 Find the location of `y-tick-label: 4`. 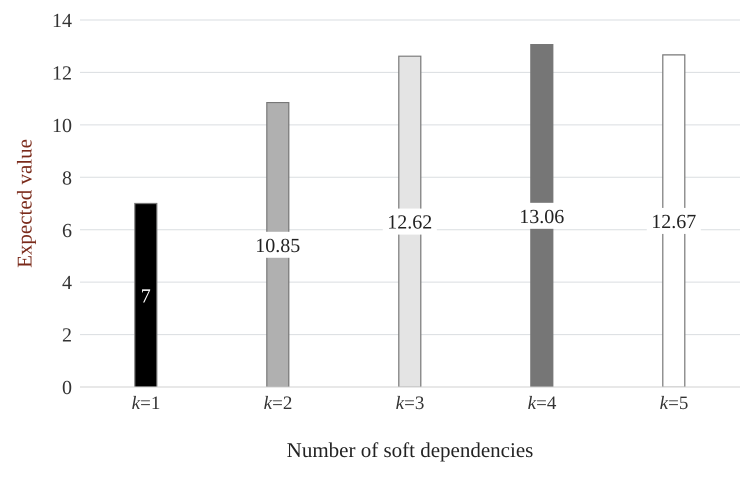

y-tick-label: 4 is located at coordinates (67, 283).